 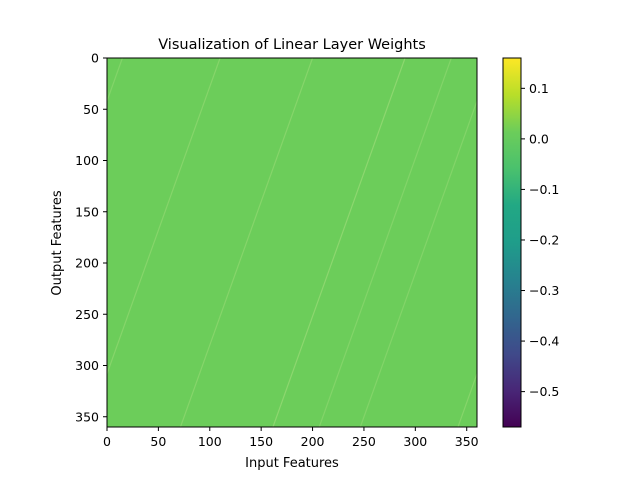 What do you see at coordinates (544, 239) in the screenshot?
I see `colorbar-tick-label: −0.2` at bounding box center [544, 239].